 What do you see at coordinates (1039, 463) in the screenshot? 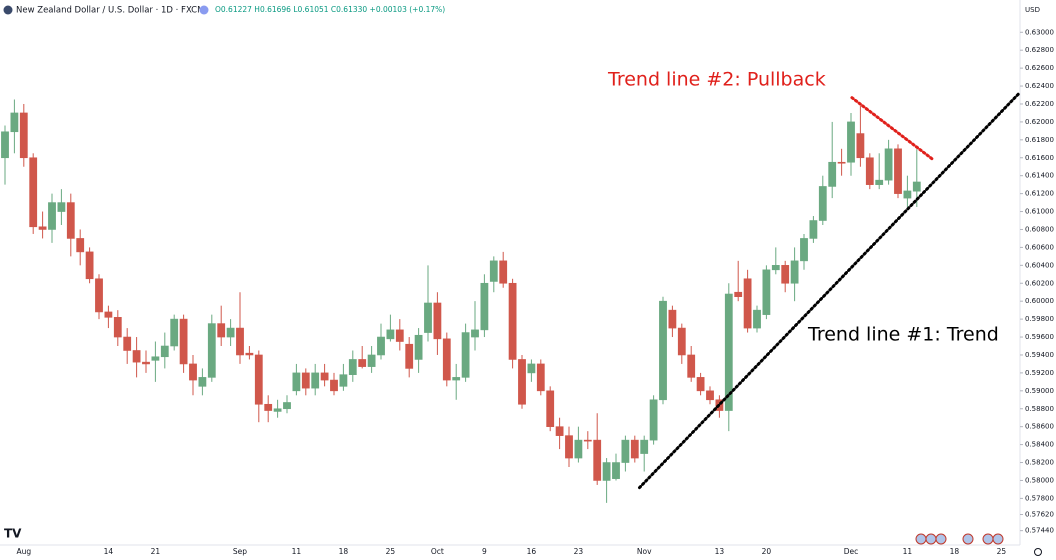
I see `y-tick-label: 0.58200` at bounding box center [1039, 463].